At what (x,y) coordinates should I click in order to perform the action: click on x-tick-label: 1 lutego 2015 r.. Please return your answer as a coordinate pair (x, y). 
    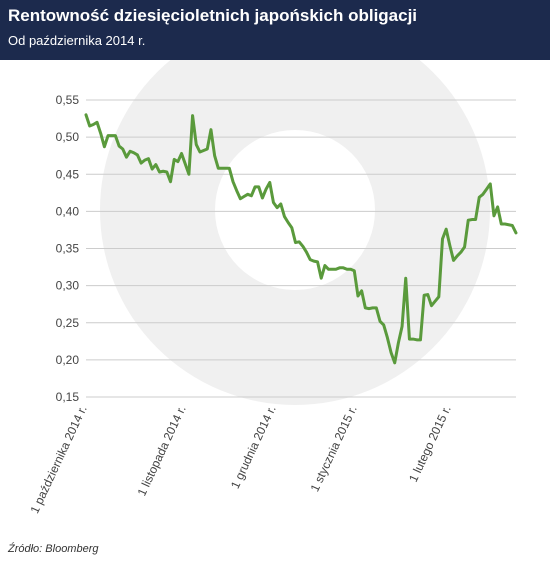
    Looking at the image, I should click on (430, 443).